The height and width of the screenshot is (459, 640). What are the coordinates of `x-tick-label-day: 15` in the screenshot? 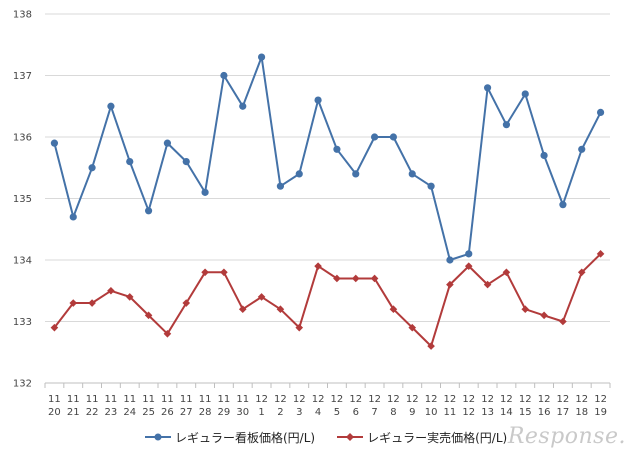 It's located at (525, 412).